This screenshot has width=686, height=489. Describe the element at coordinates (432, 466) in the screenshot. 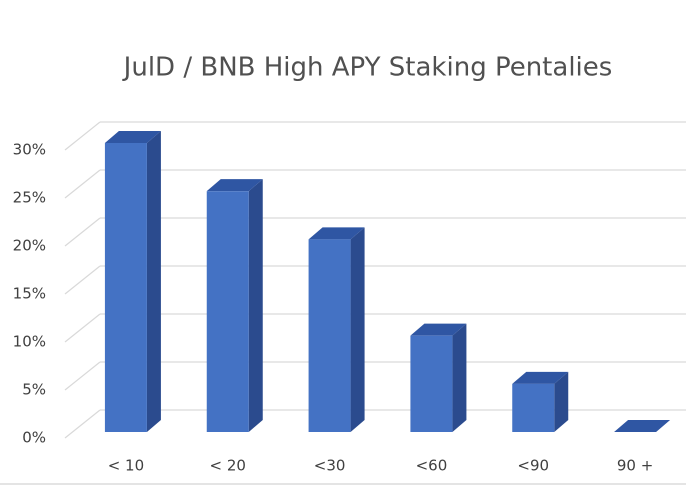

I see `x-tick-label: <60` at that location.